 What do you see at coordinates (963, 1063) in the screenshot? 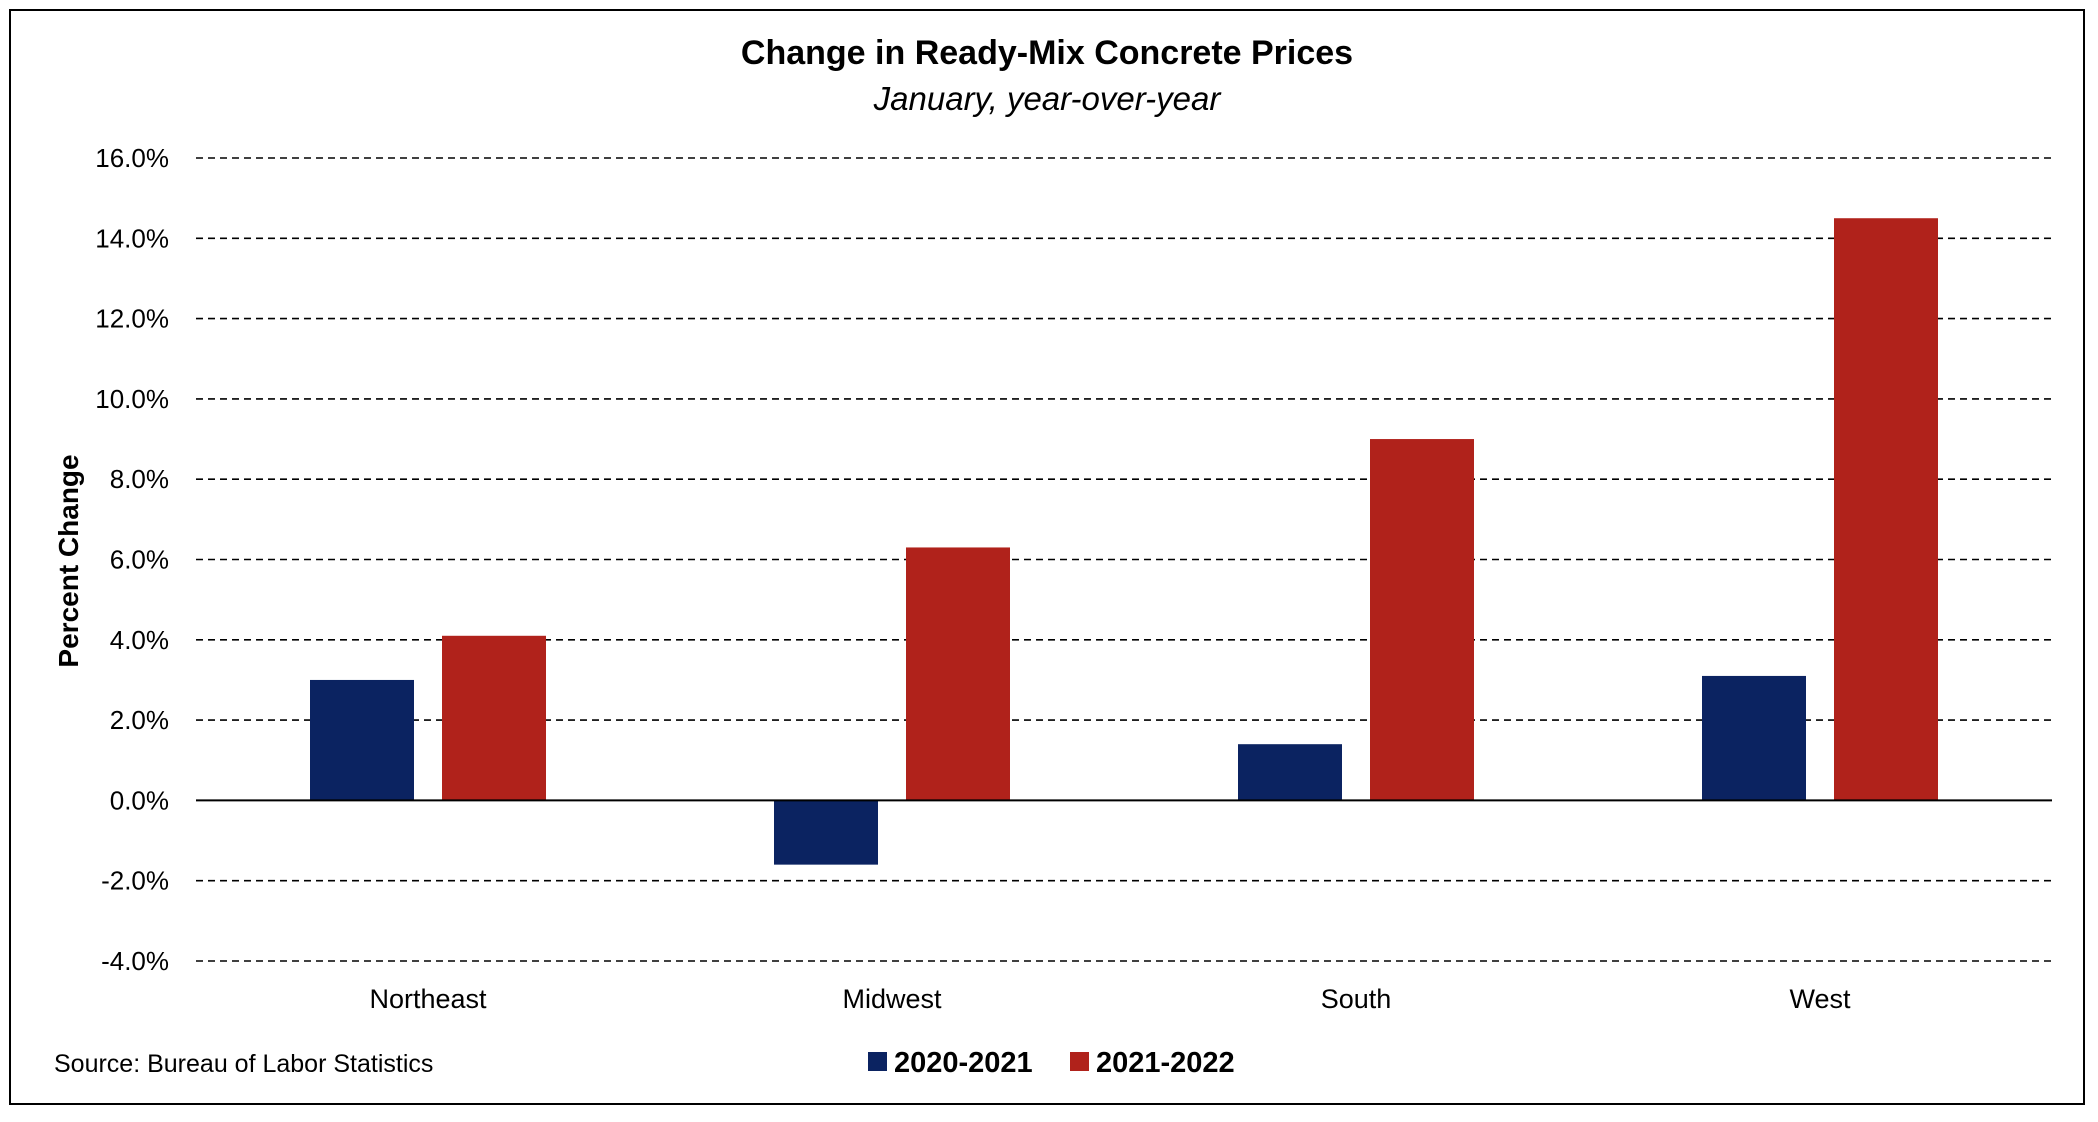
I see `legend-label: 2020-2021` at bounding box center [963, 1063].